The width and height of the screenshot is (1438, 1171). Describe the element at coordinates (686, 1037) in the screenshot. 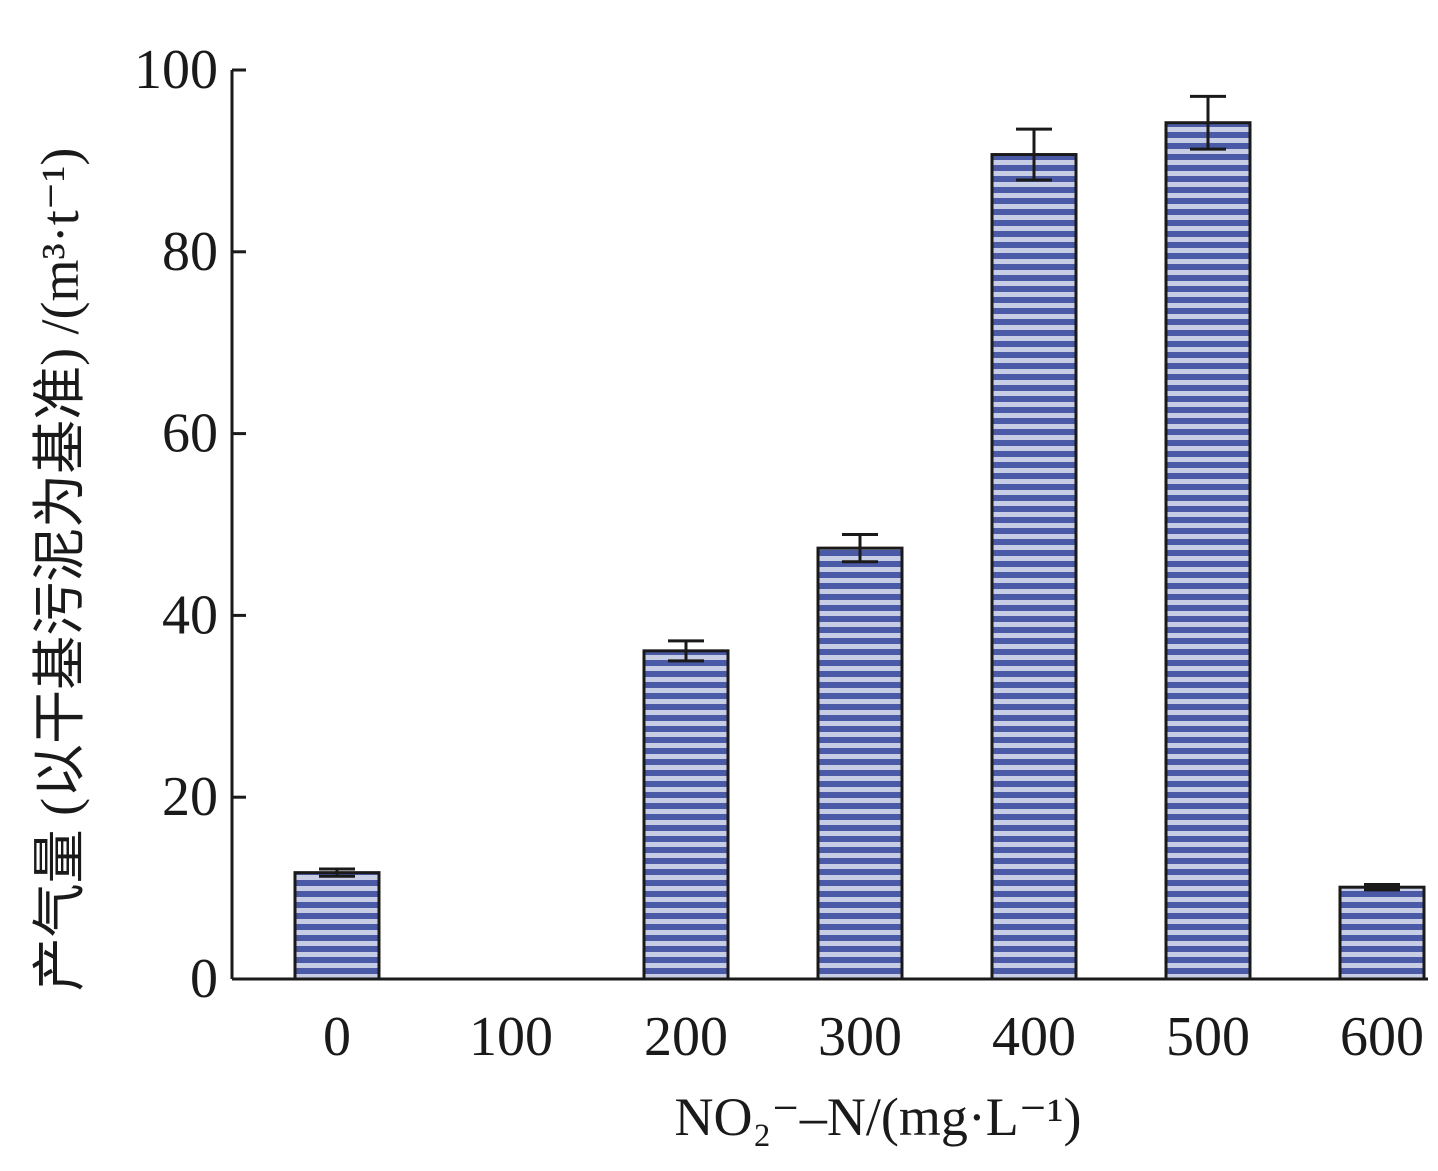

I see `x-tick-label: 200` at that location.